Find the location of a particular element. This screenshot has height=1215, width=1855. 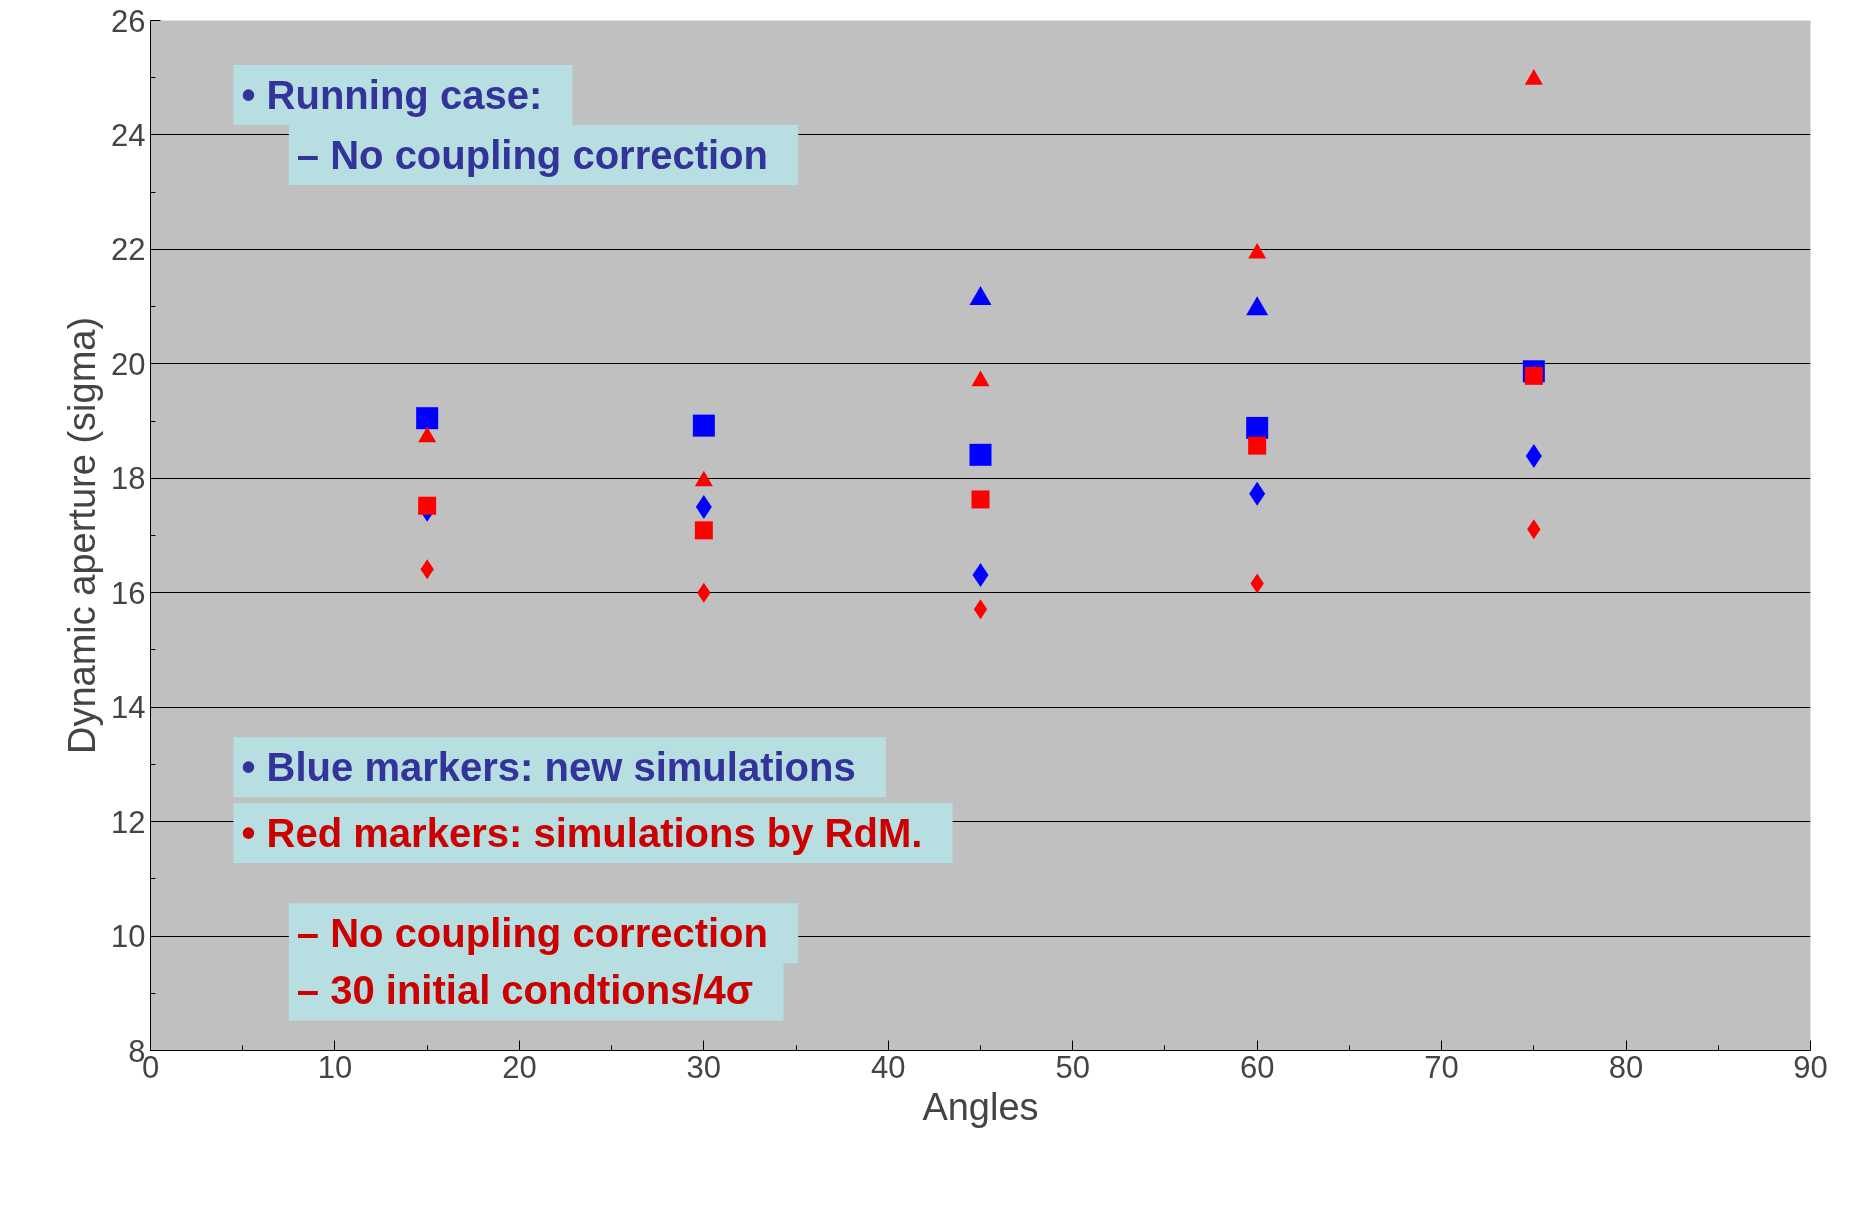

annotation: • Red markers: simulations by RdM. is located at coordinates (582, 833).